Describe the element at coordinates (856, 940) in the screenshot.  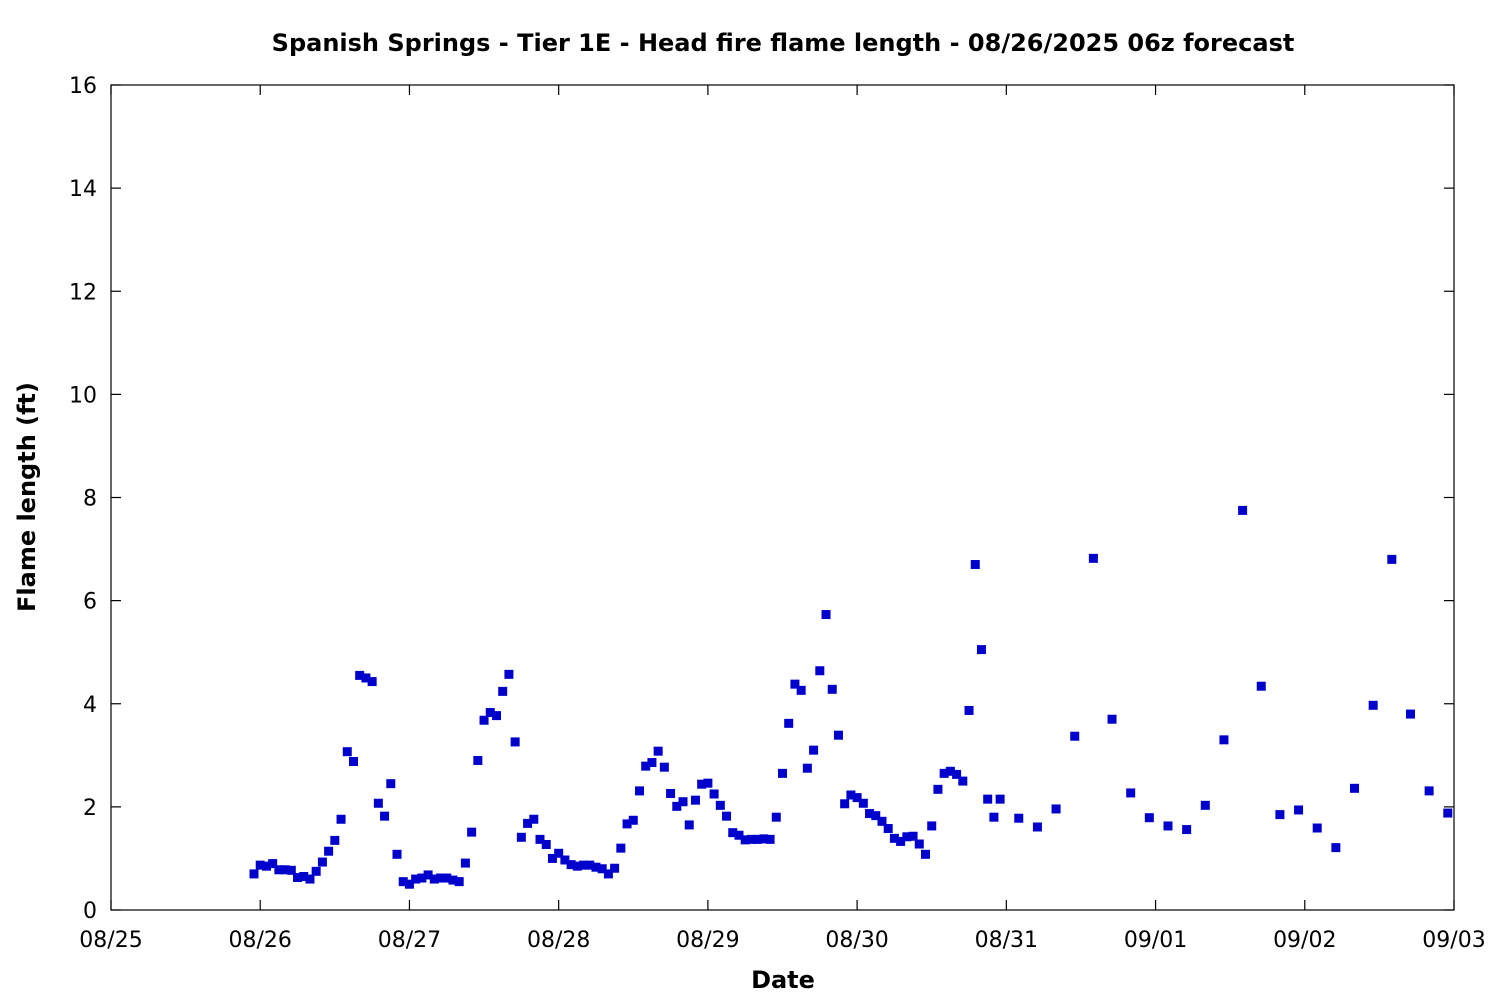
I see `x-tick-label: 08/30` at that location.